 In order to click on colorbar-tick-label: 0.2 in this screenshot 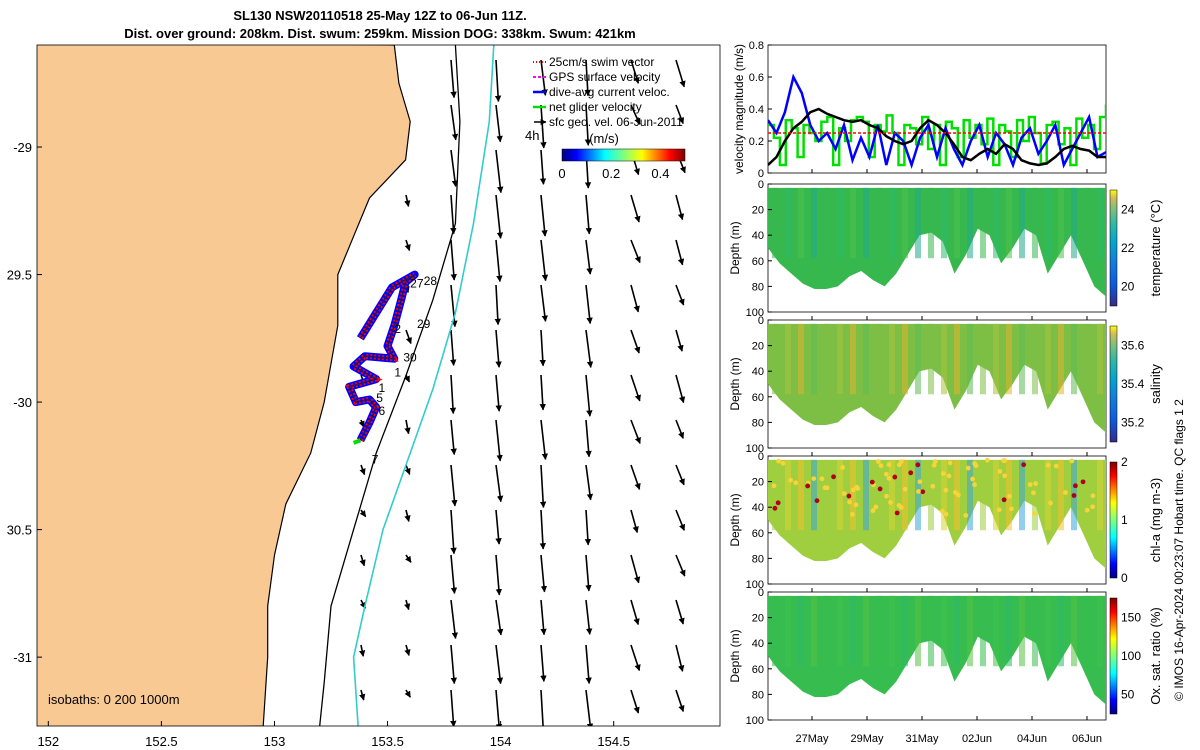, I will do `click(611, 173)`.